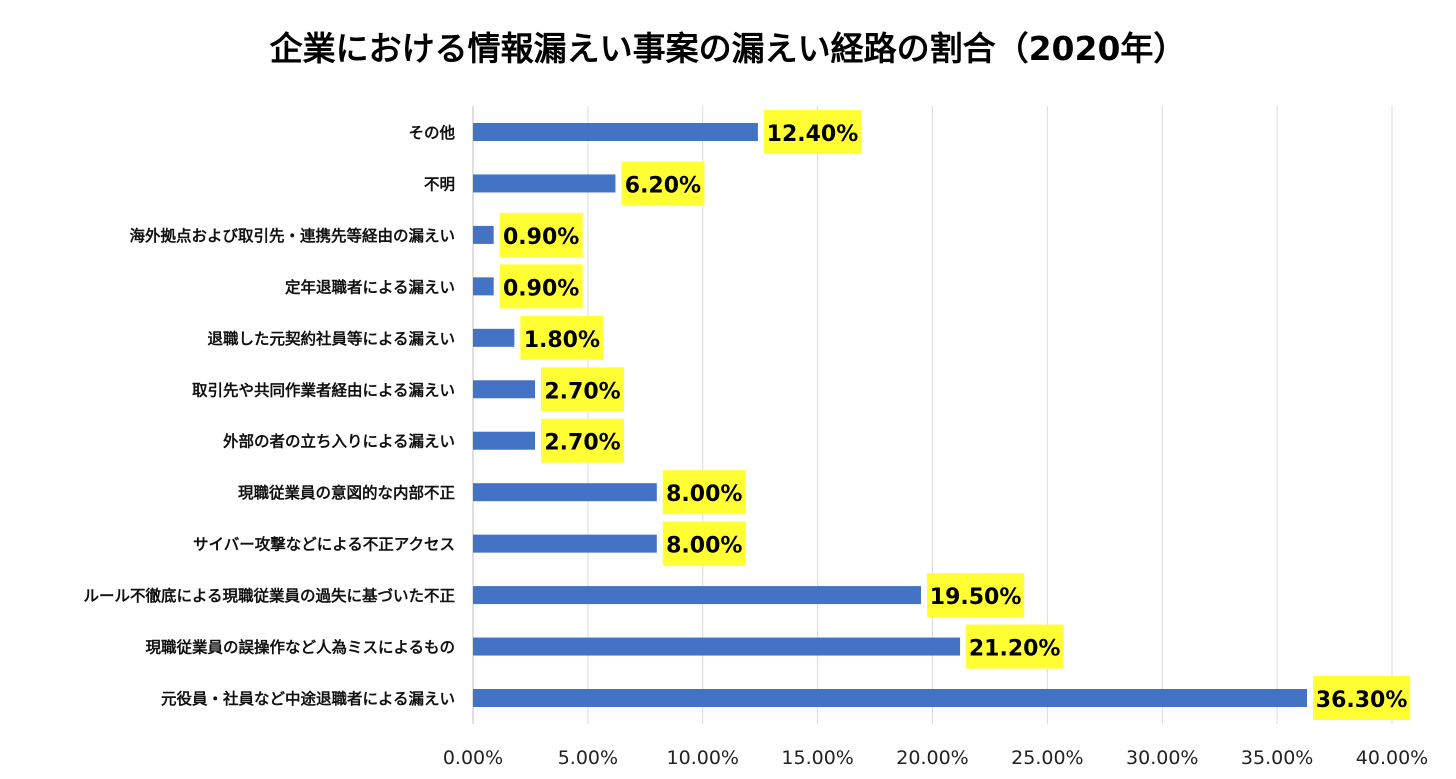 The image size is (1456, 779). Describe the element at coordinates (932, 758) in the screenshot. I see `x-tick-label: 20.00%` at that location.